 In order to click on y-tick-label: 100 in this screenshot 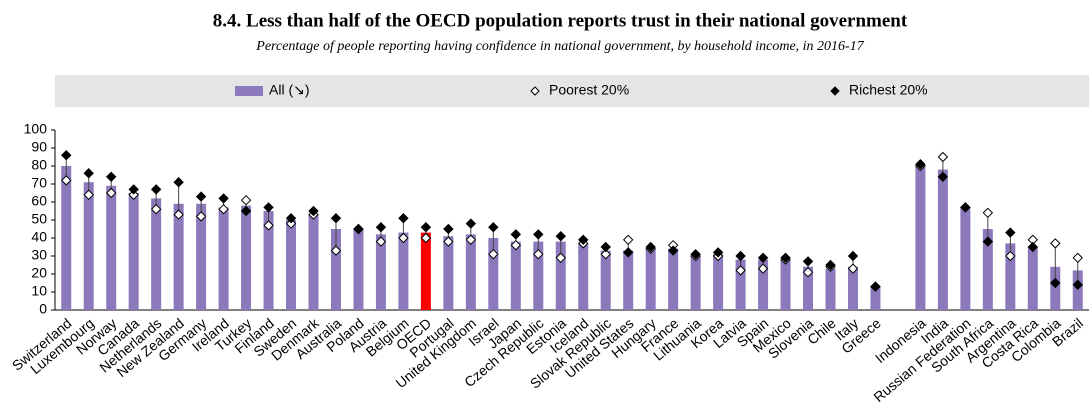, I will do `click(36, 129)`.